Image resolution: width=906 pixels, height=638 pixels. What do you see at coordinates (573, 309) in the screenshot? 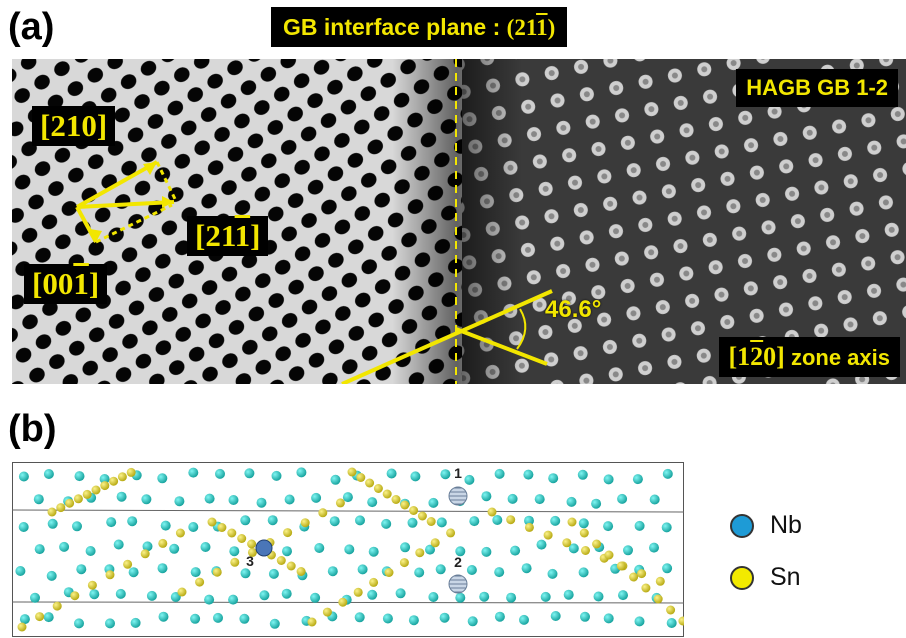
I see `misorientation-angle-label: 46.6°` at bounding box center [573, 309].